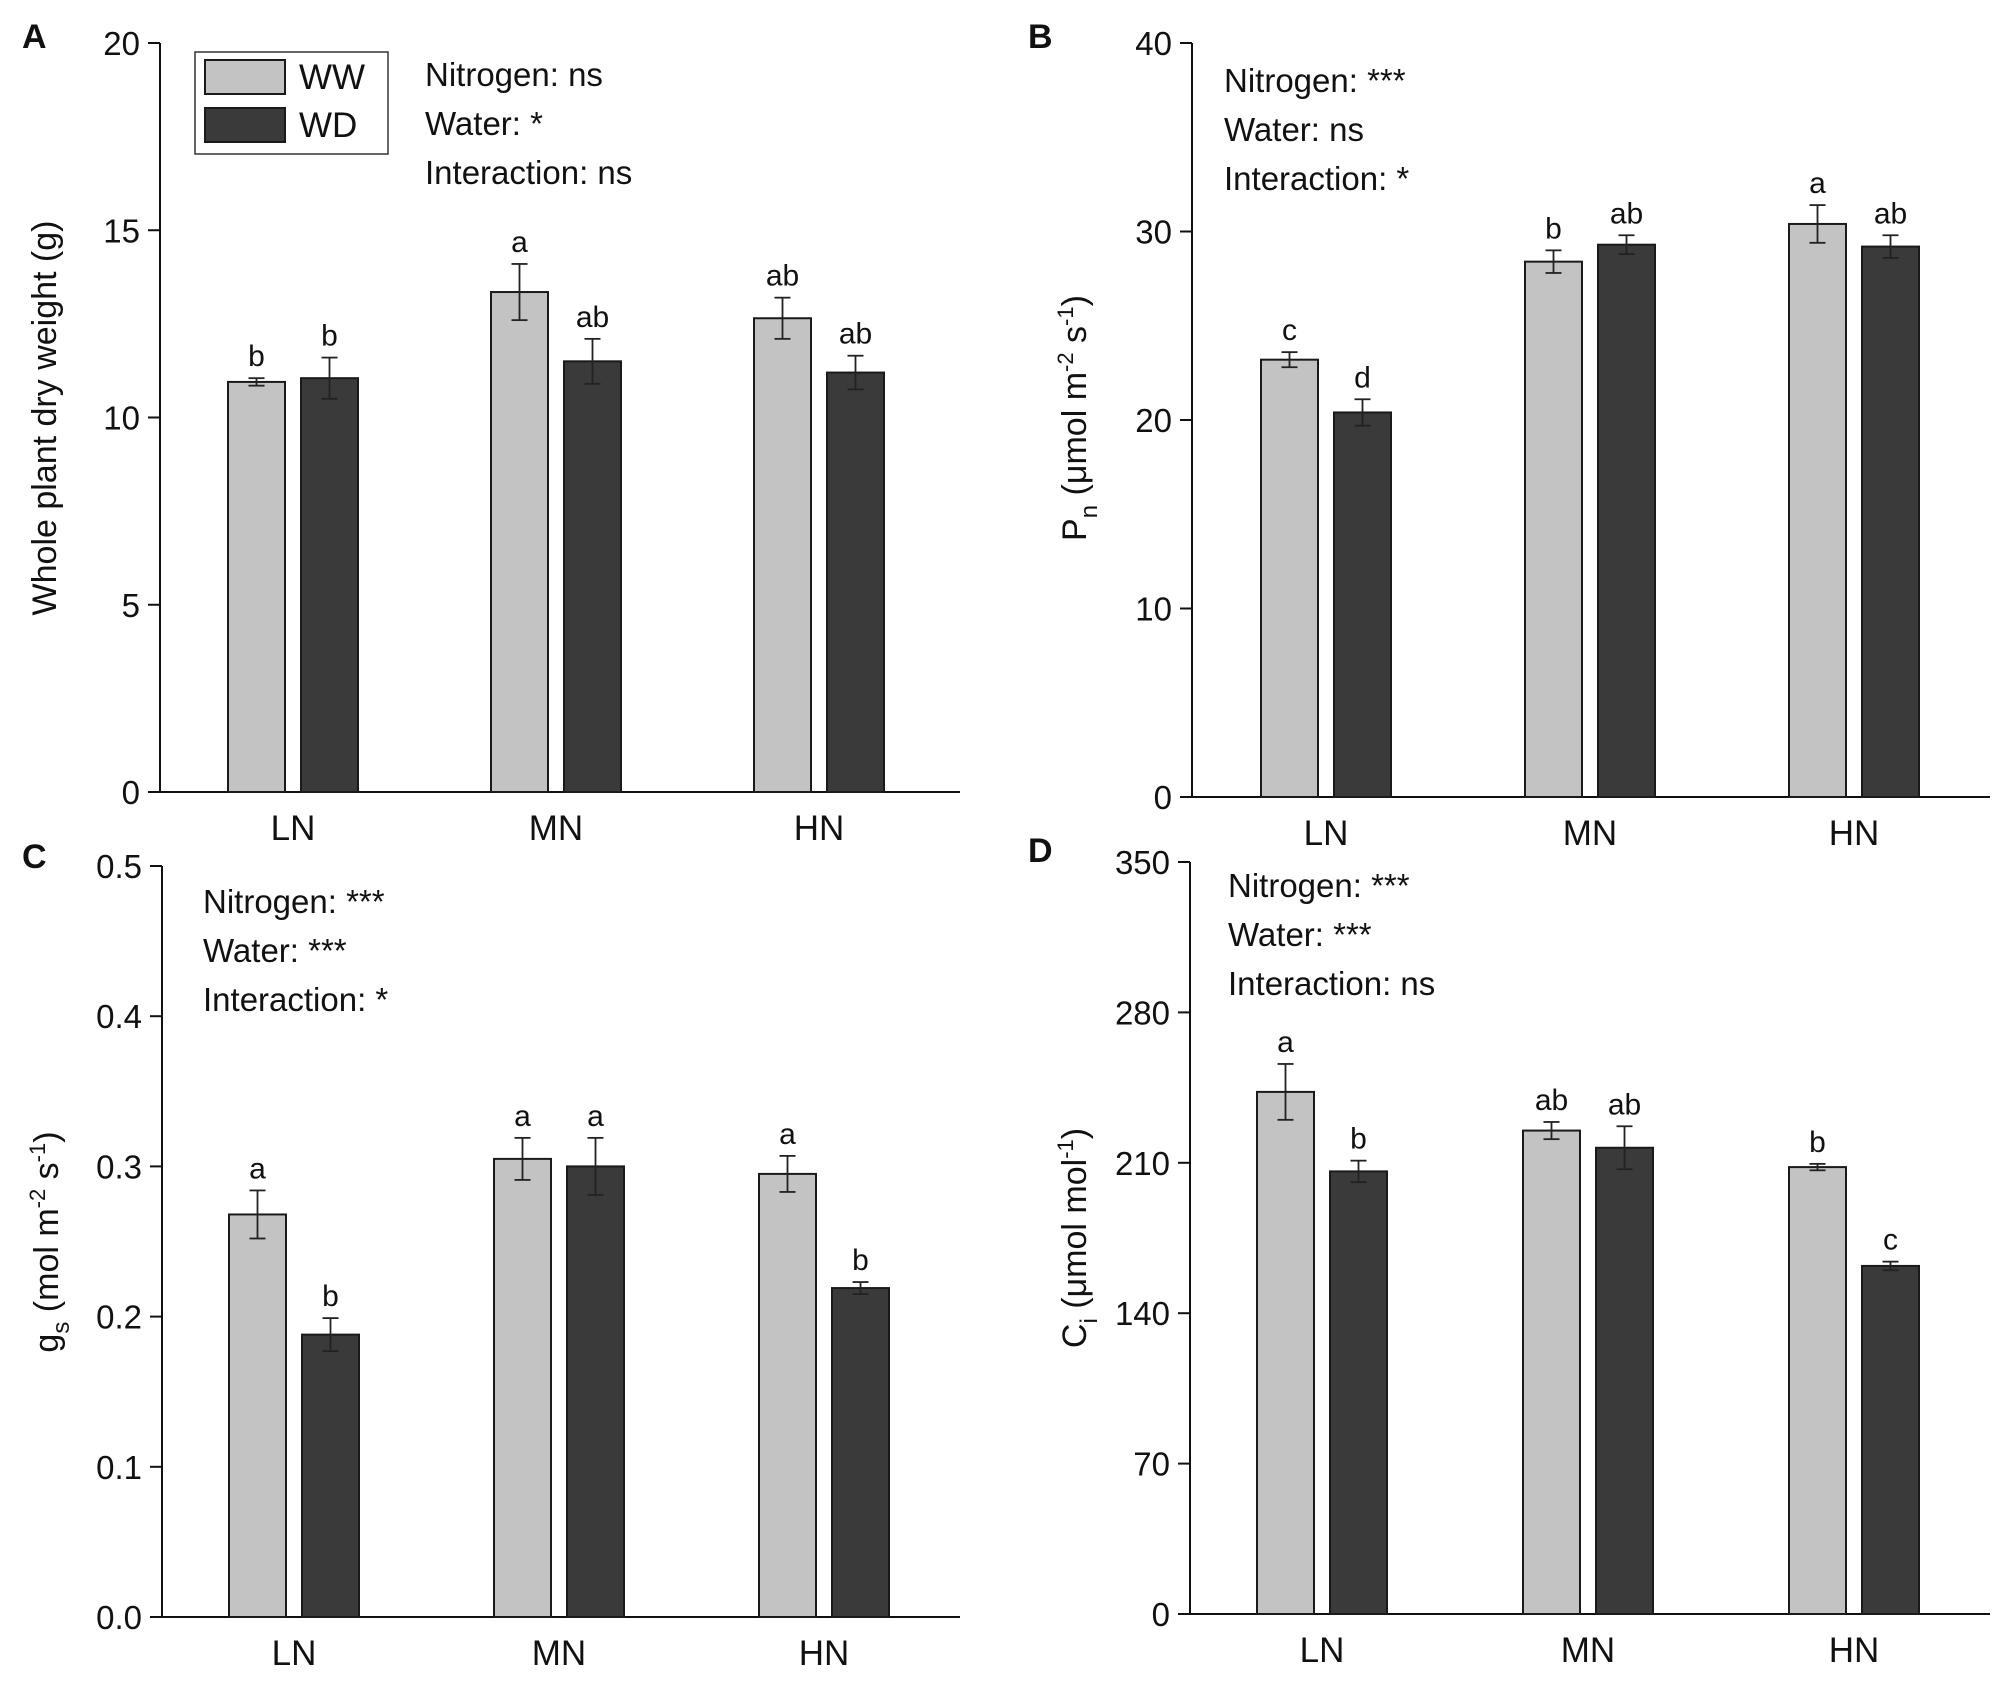 This screenshot has width=1999, height=1682. Describe the element at coordinates (37, 1153) in the screenshot. I see `panel-c-ylabel-sup2: -1` at that location.